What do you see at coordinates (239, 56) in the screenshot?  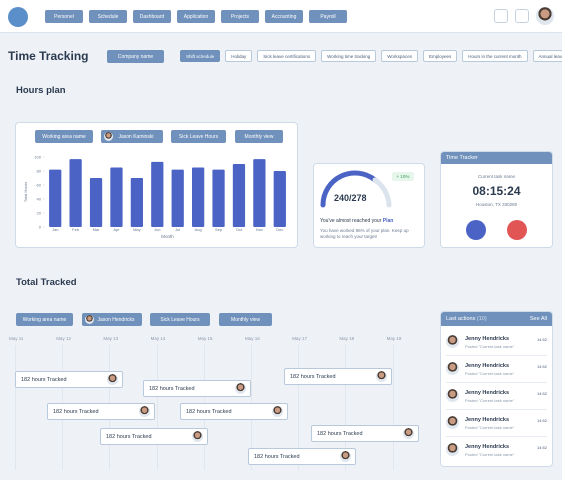 I see `tab: Holiday` at bounding box center [239, 56].